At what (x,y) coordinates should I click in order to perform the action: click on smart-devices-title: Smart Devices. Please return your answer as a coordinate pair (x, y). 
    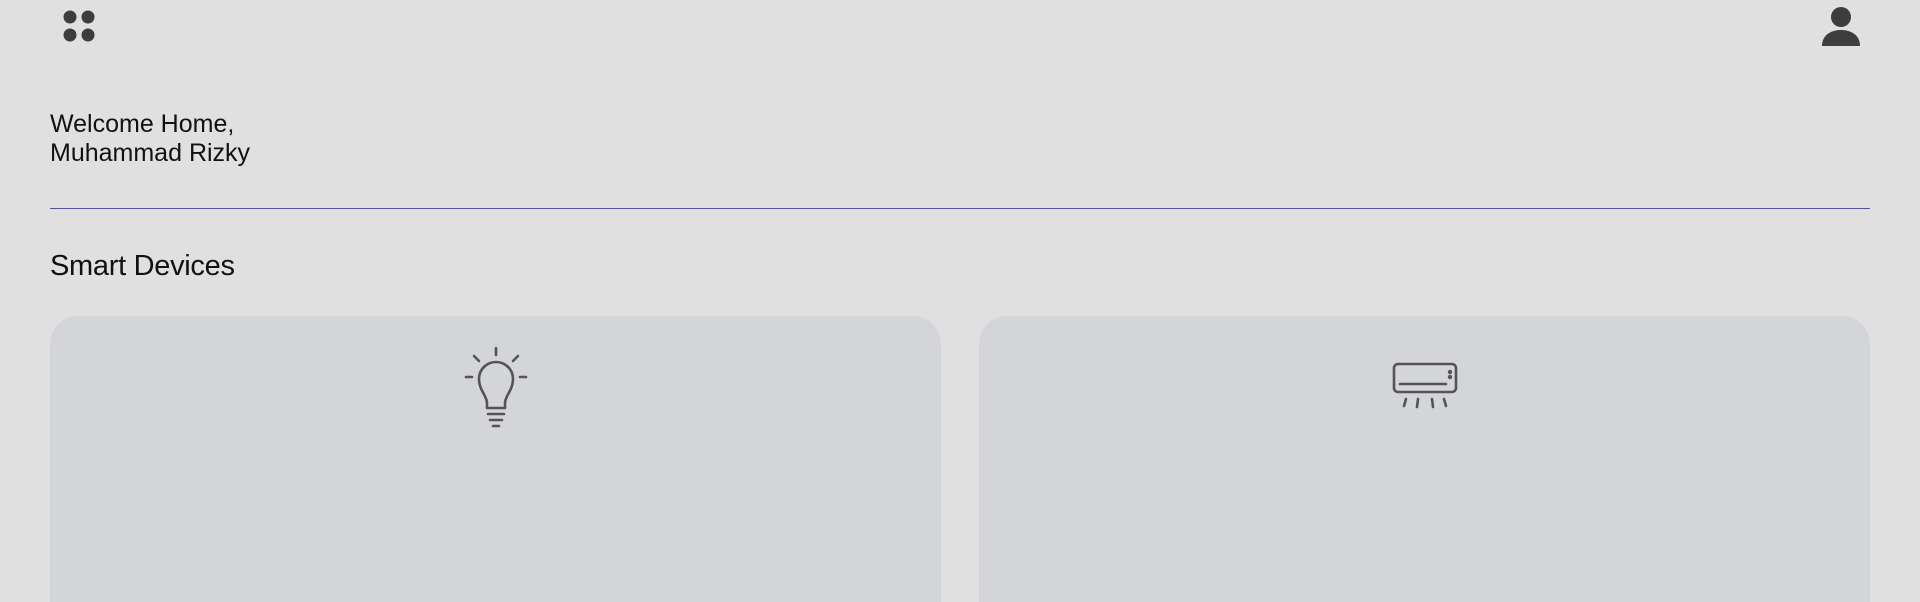
    Looking at the image, I should click on (142, 266).